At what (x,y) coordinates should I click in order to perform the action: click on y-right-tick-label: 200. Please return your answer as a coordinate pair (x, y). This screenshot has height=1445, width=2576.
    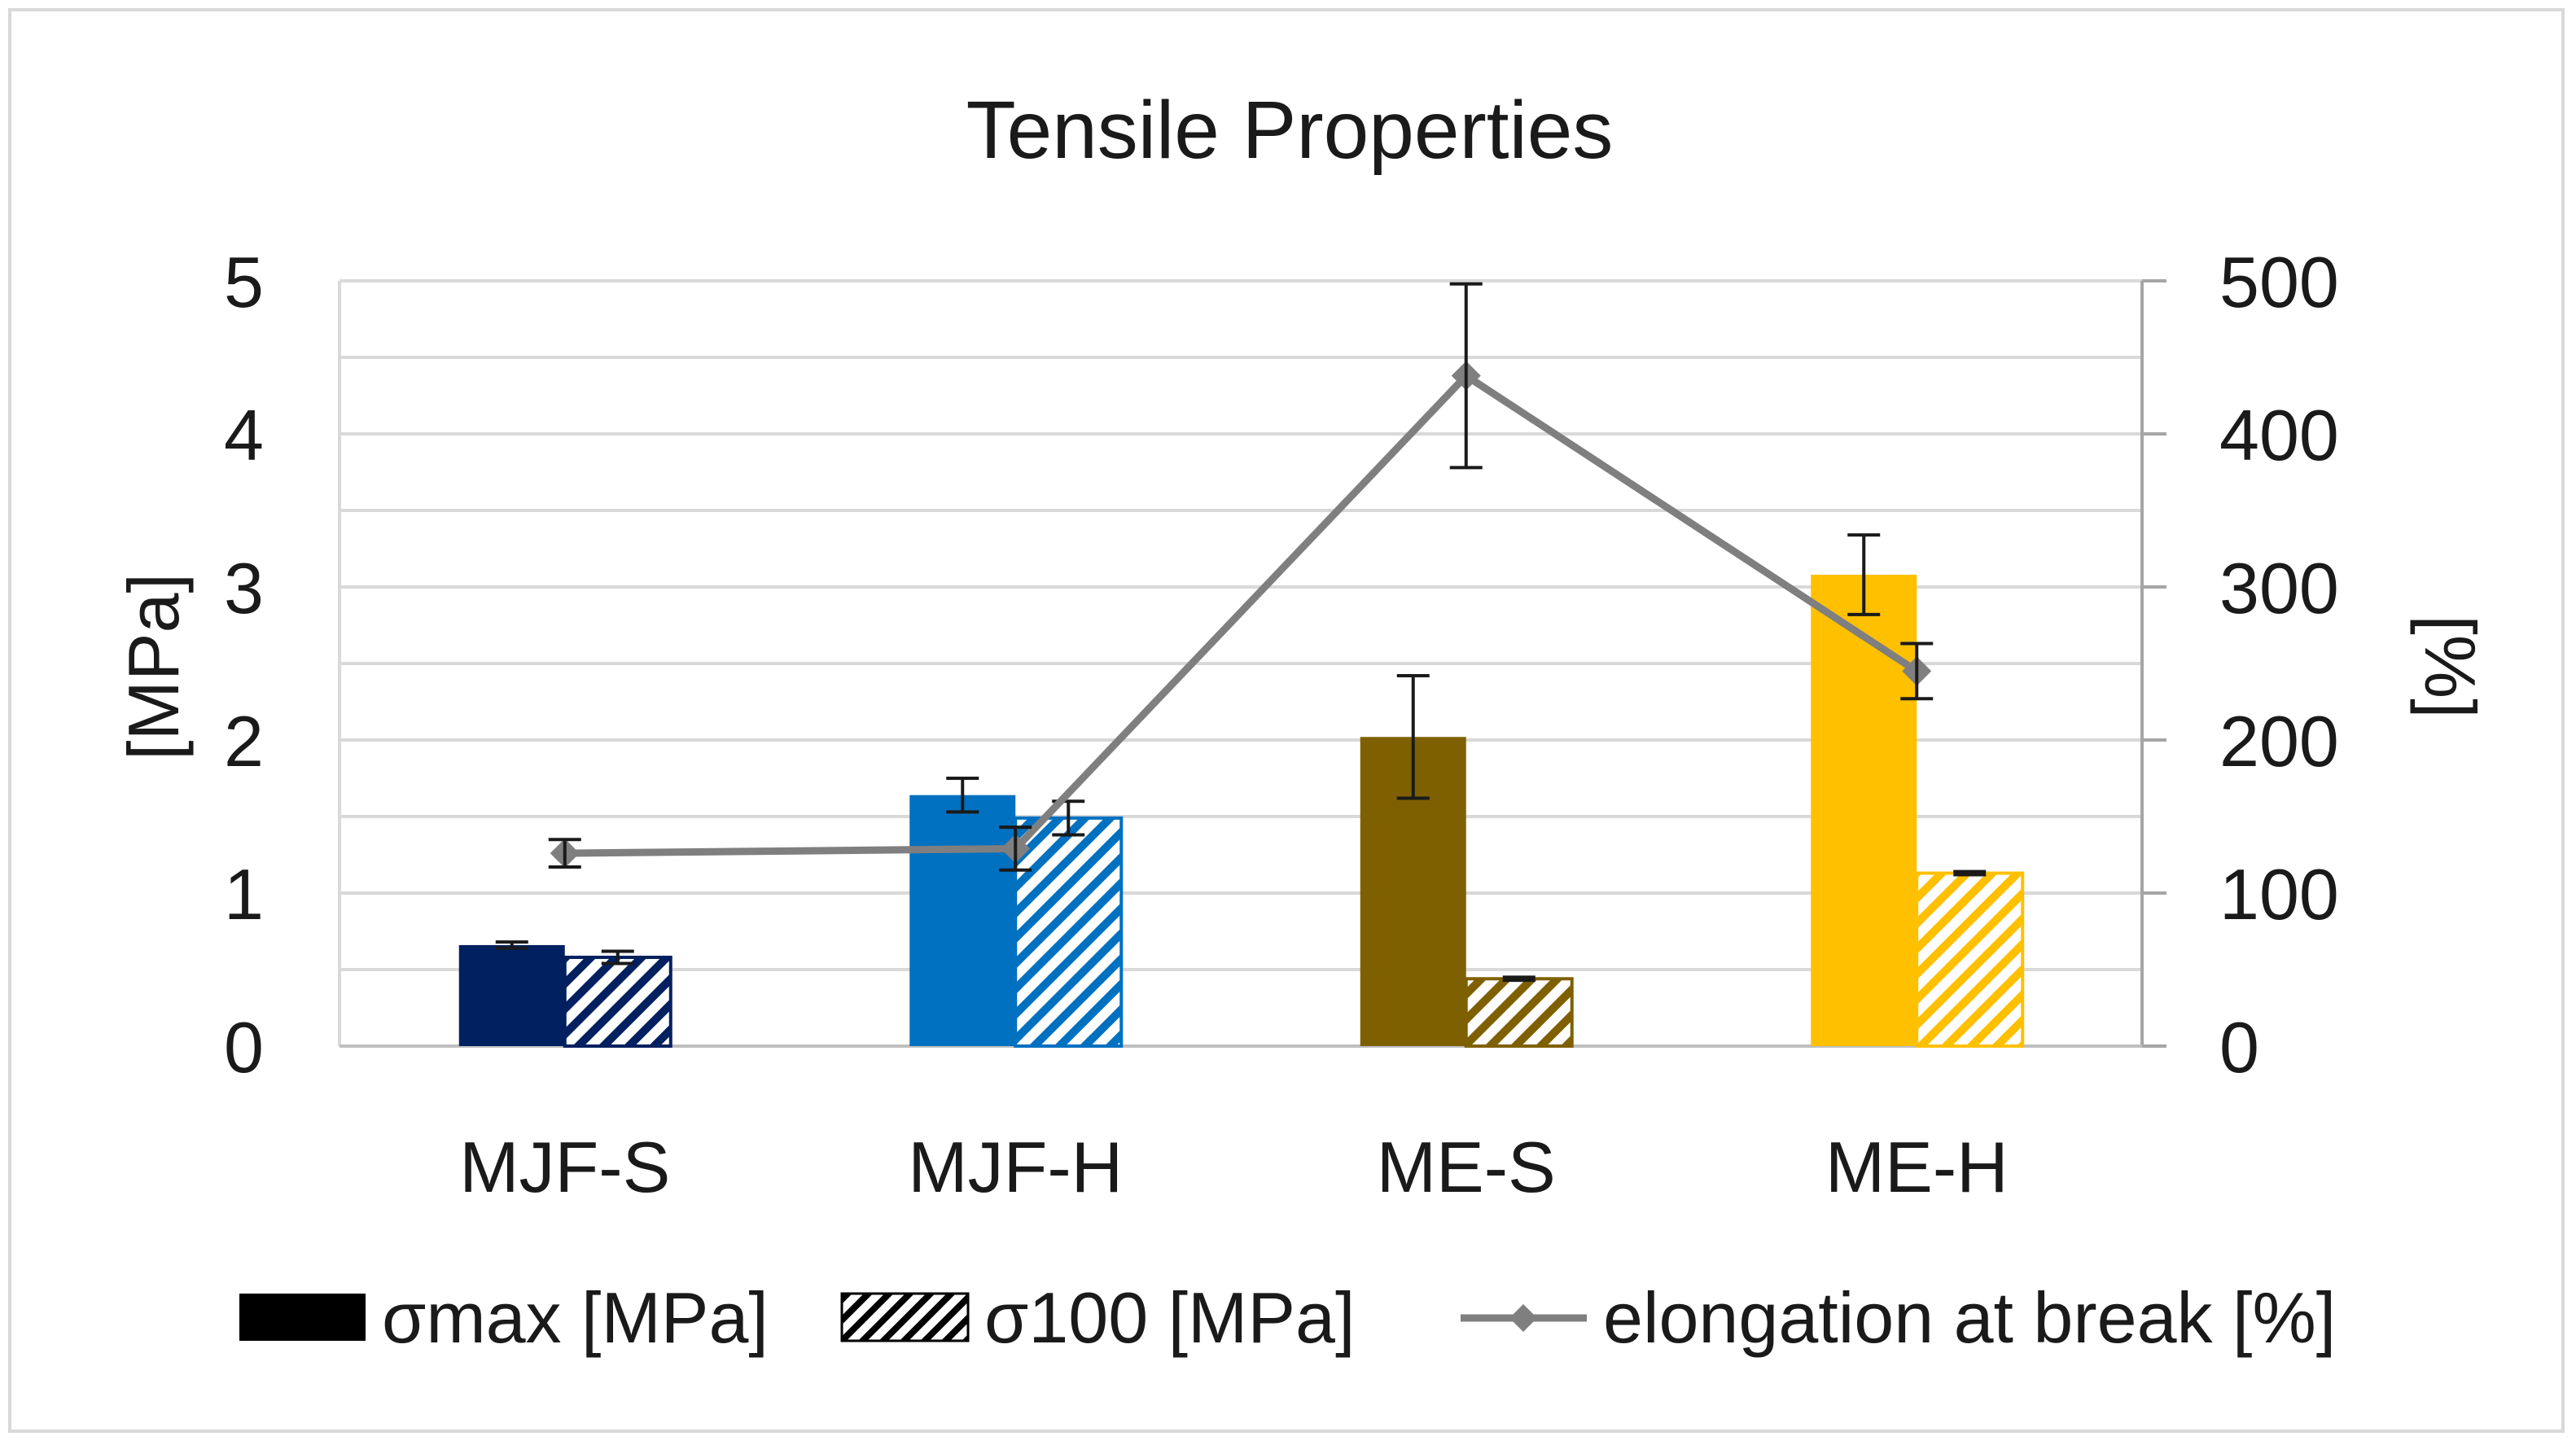
    Looking at the image, I should click on (2279, 741).